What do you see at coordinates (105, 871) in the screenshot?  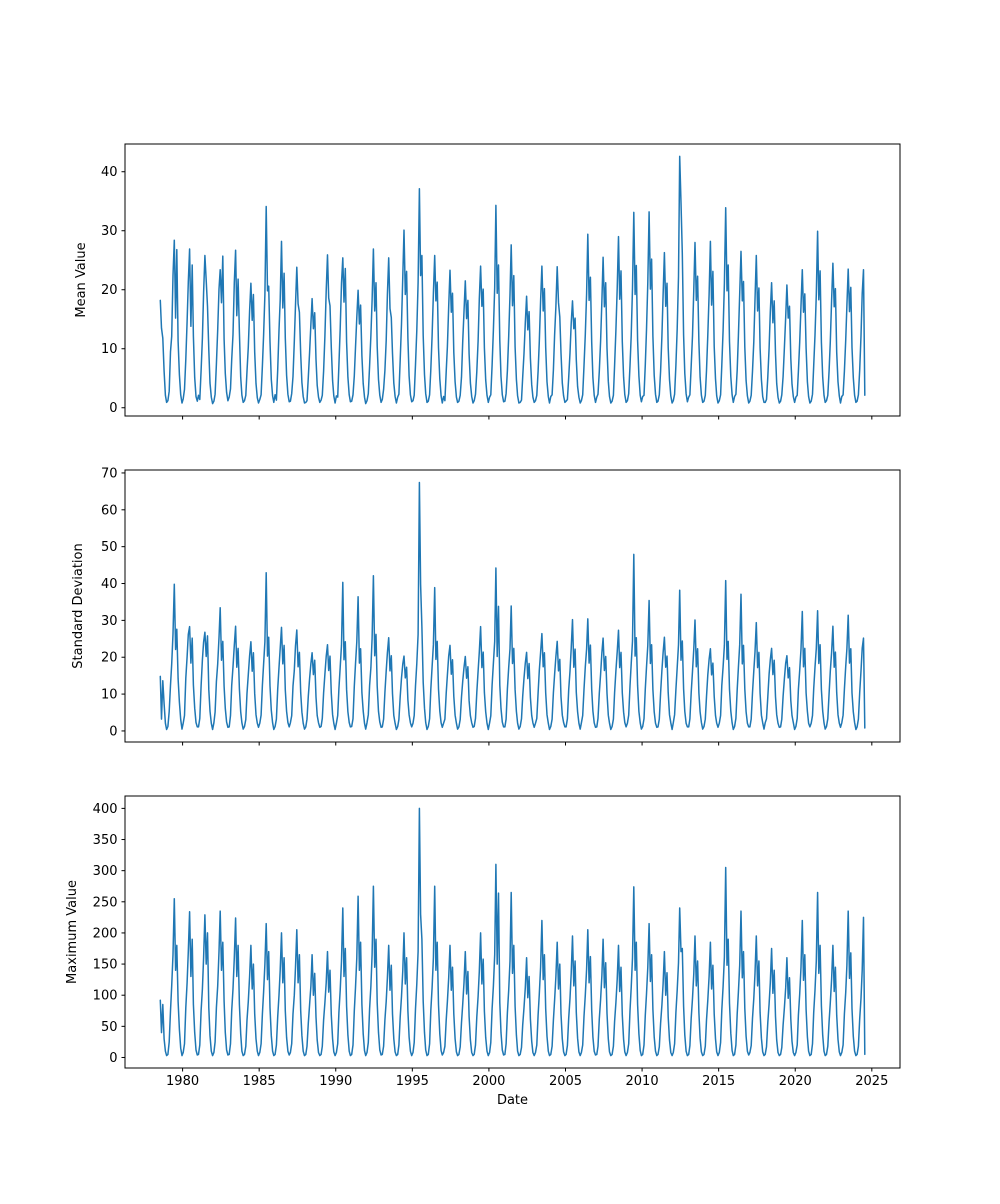 I see `y-tick-label: 300` at bounding box center [105, 871].